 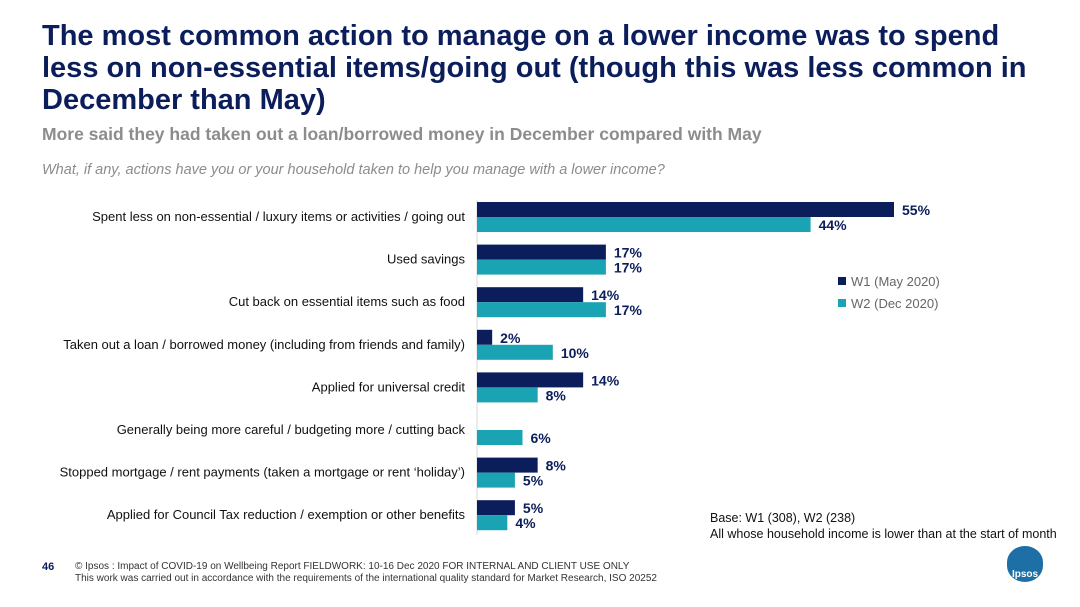 I want to click on data-label-w1: 8%, so click(x=556, y=466).